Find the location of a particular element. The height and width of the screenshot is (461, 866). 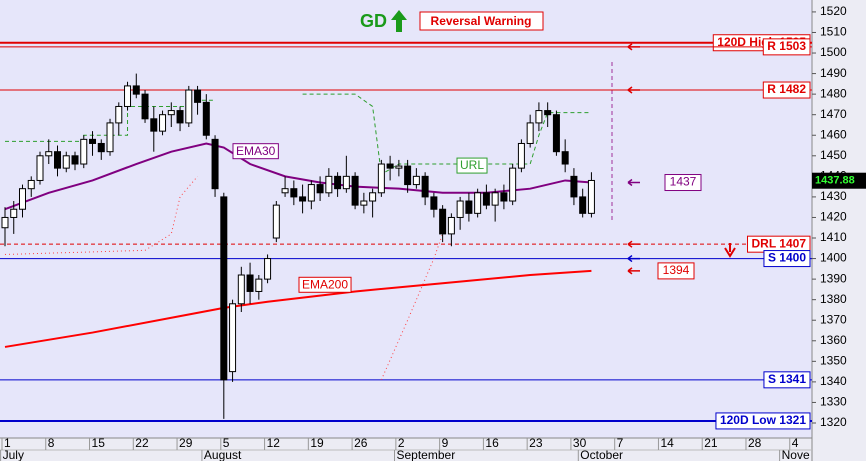

level-label: DRL 1407 is located at coordinates (779, 243).